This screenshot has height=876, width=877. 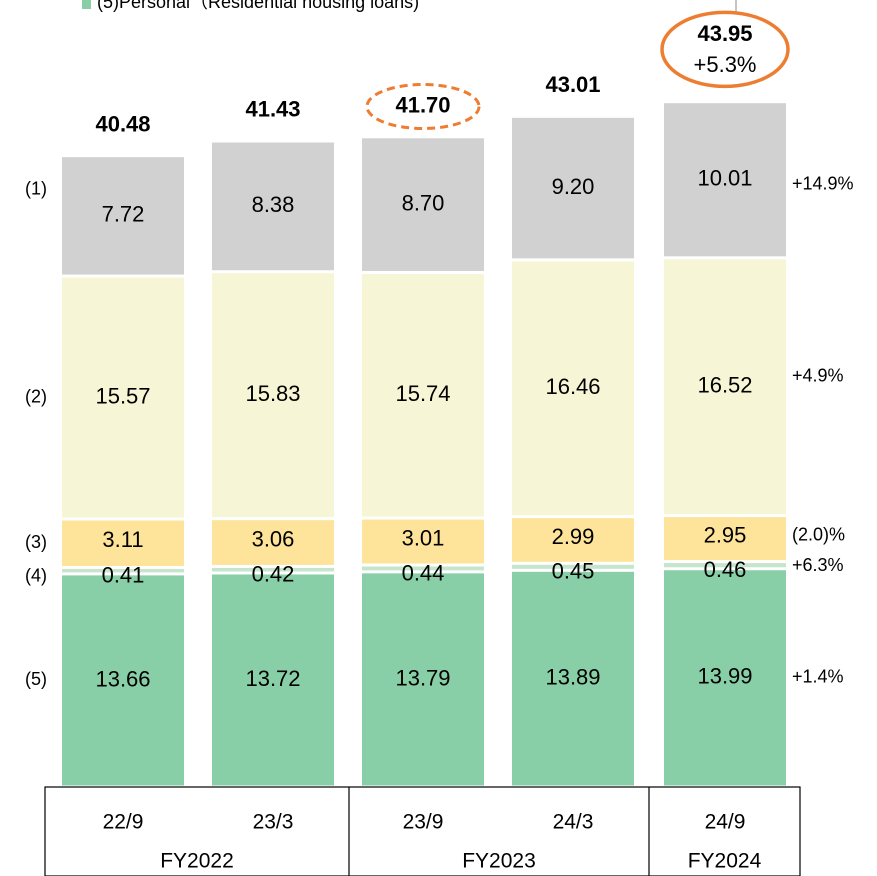 I want to click on segment-label: 2.95, so click(x=725, y=534).